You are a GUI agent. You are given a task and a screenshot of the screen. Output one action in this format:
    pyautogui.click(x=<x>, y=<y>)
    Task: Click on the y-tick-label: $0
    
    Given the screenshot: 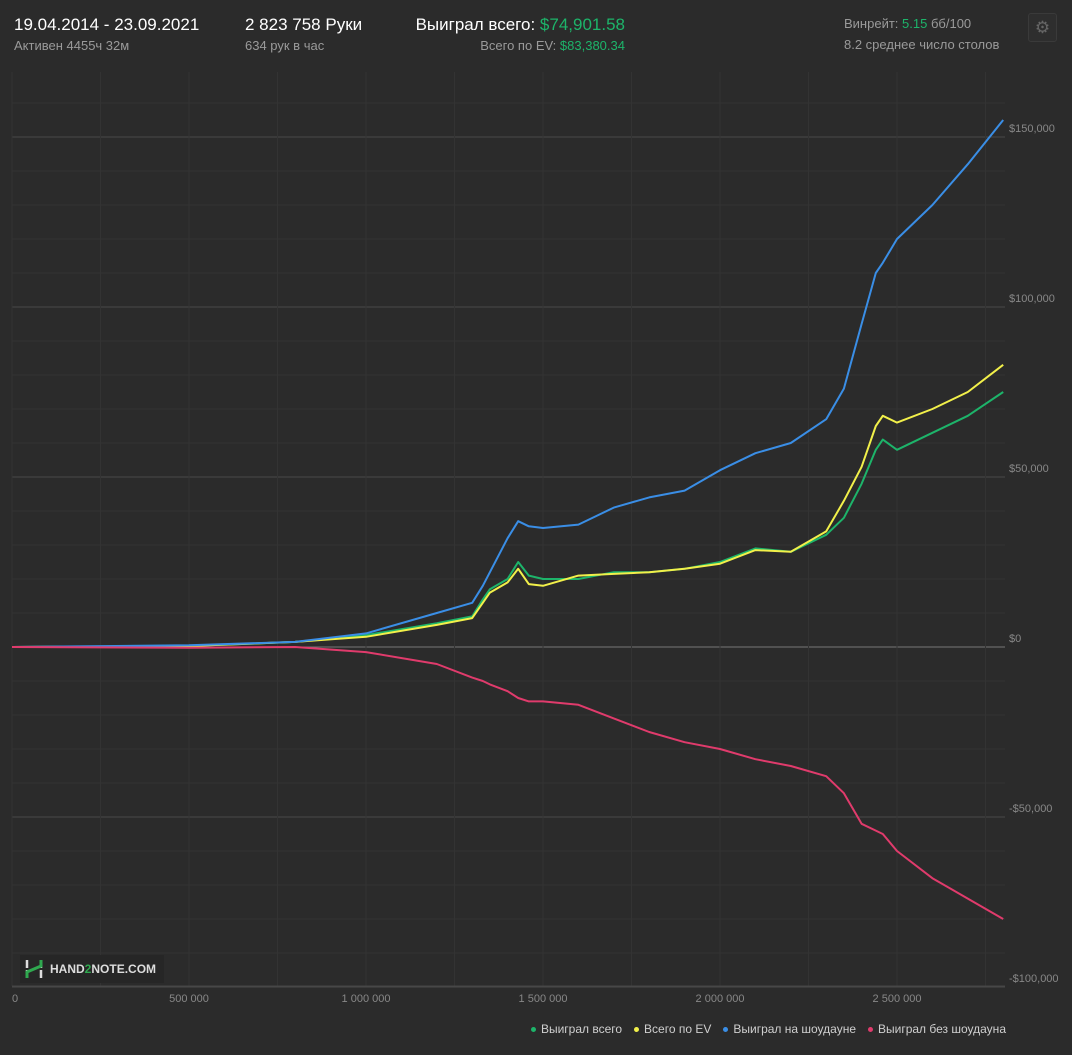 What is the action you would take?
    pyautogui.click(x=1015, y=639)
    